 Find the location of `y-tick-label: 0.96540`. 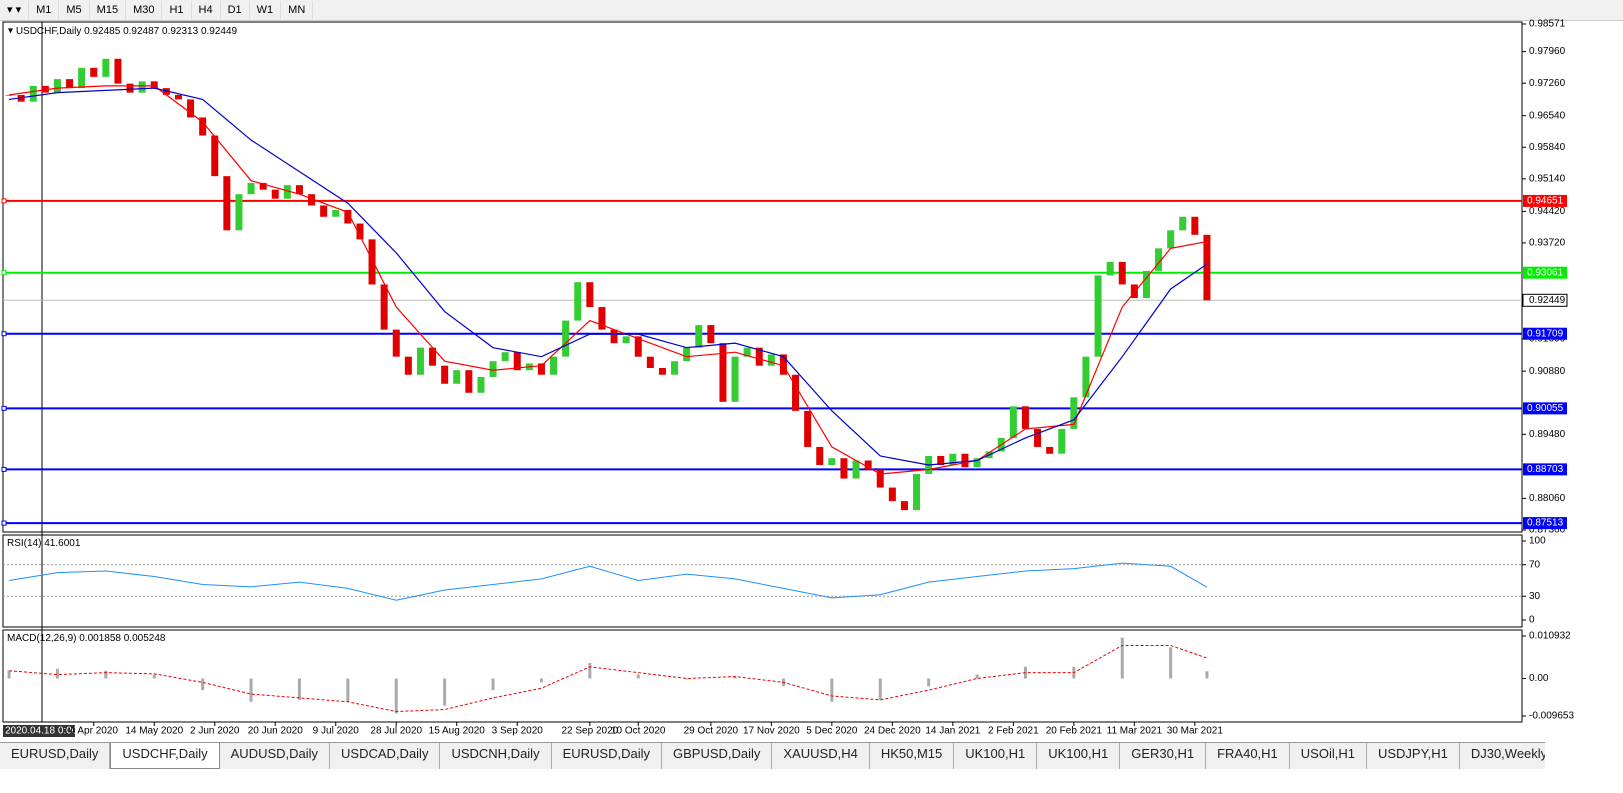

y-tick-label: 0.96540 is located at coordinates (1547, 115).